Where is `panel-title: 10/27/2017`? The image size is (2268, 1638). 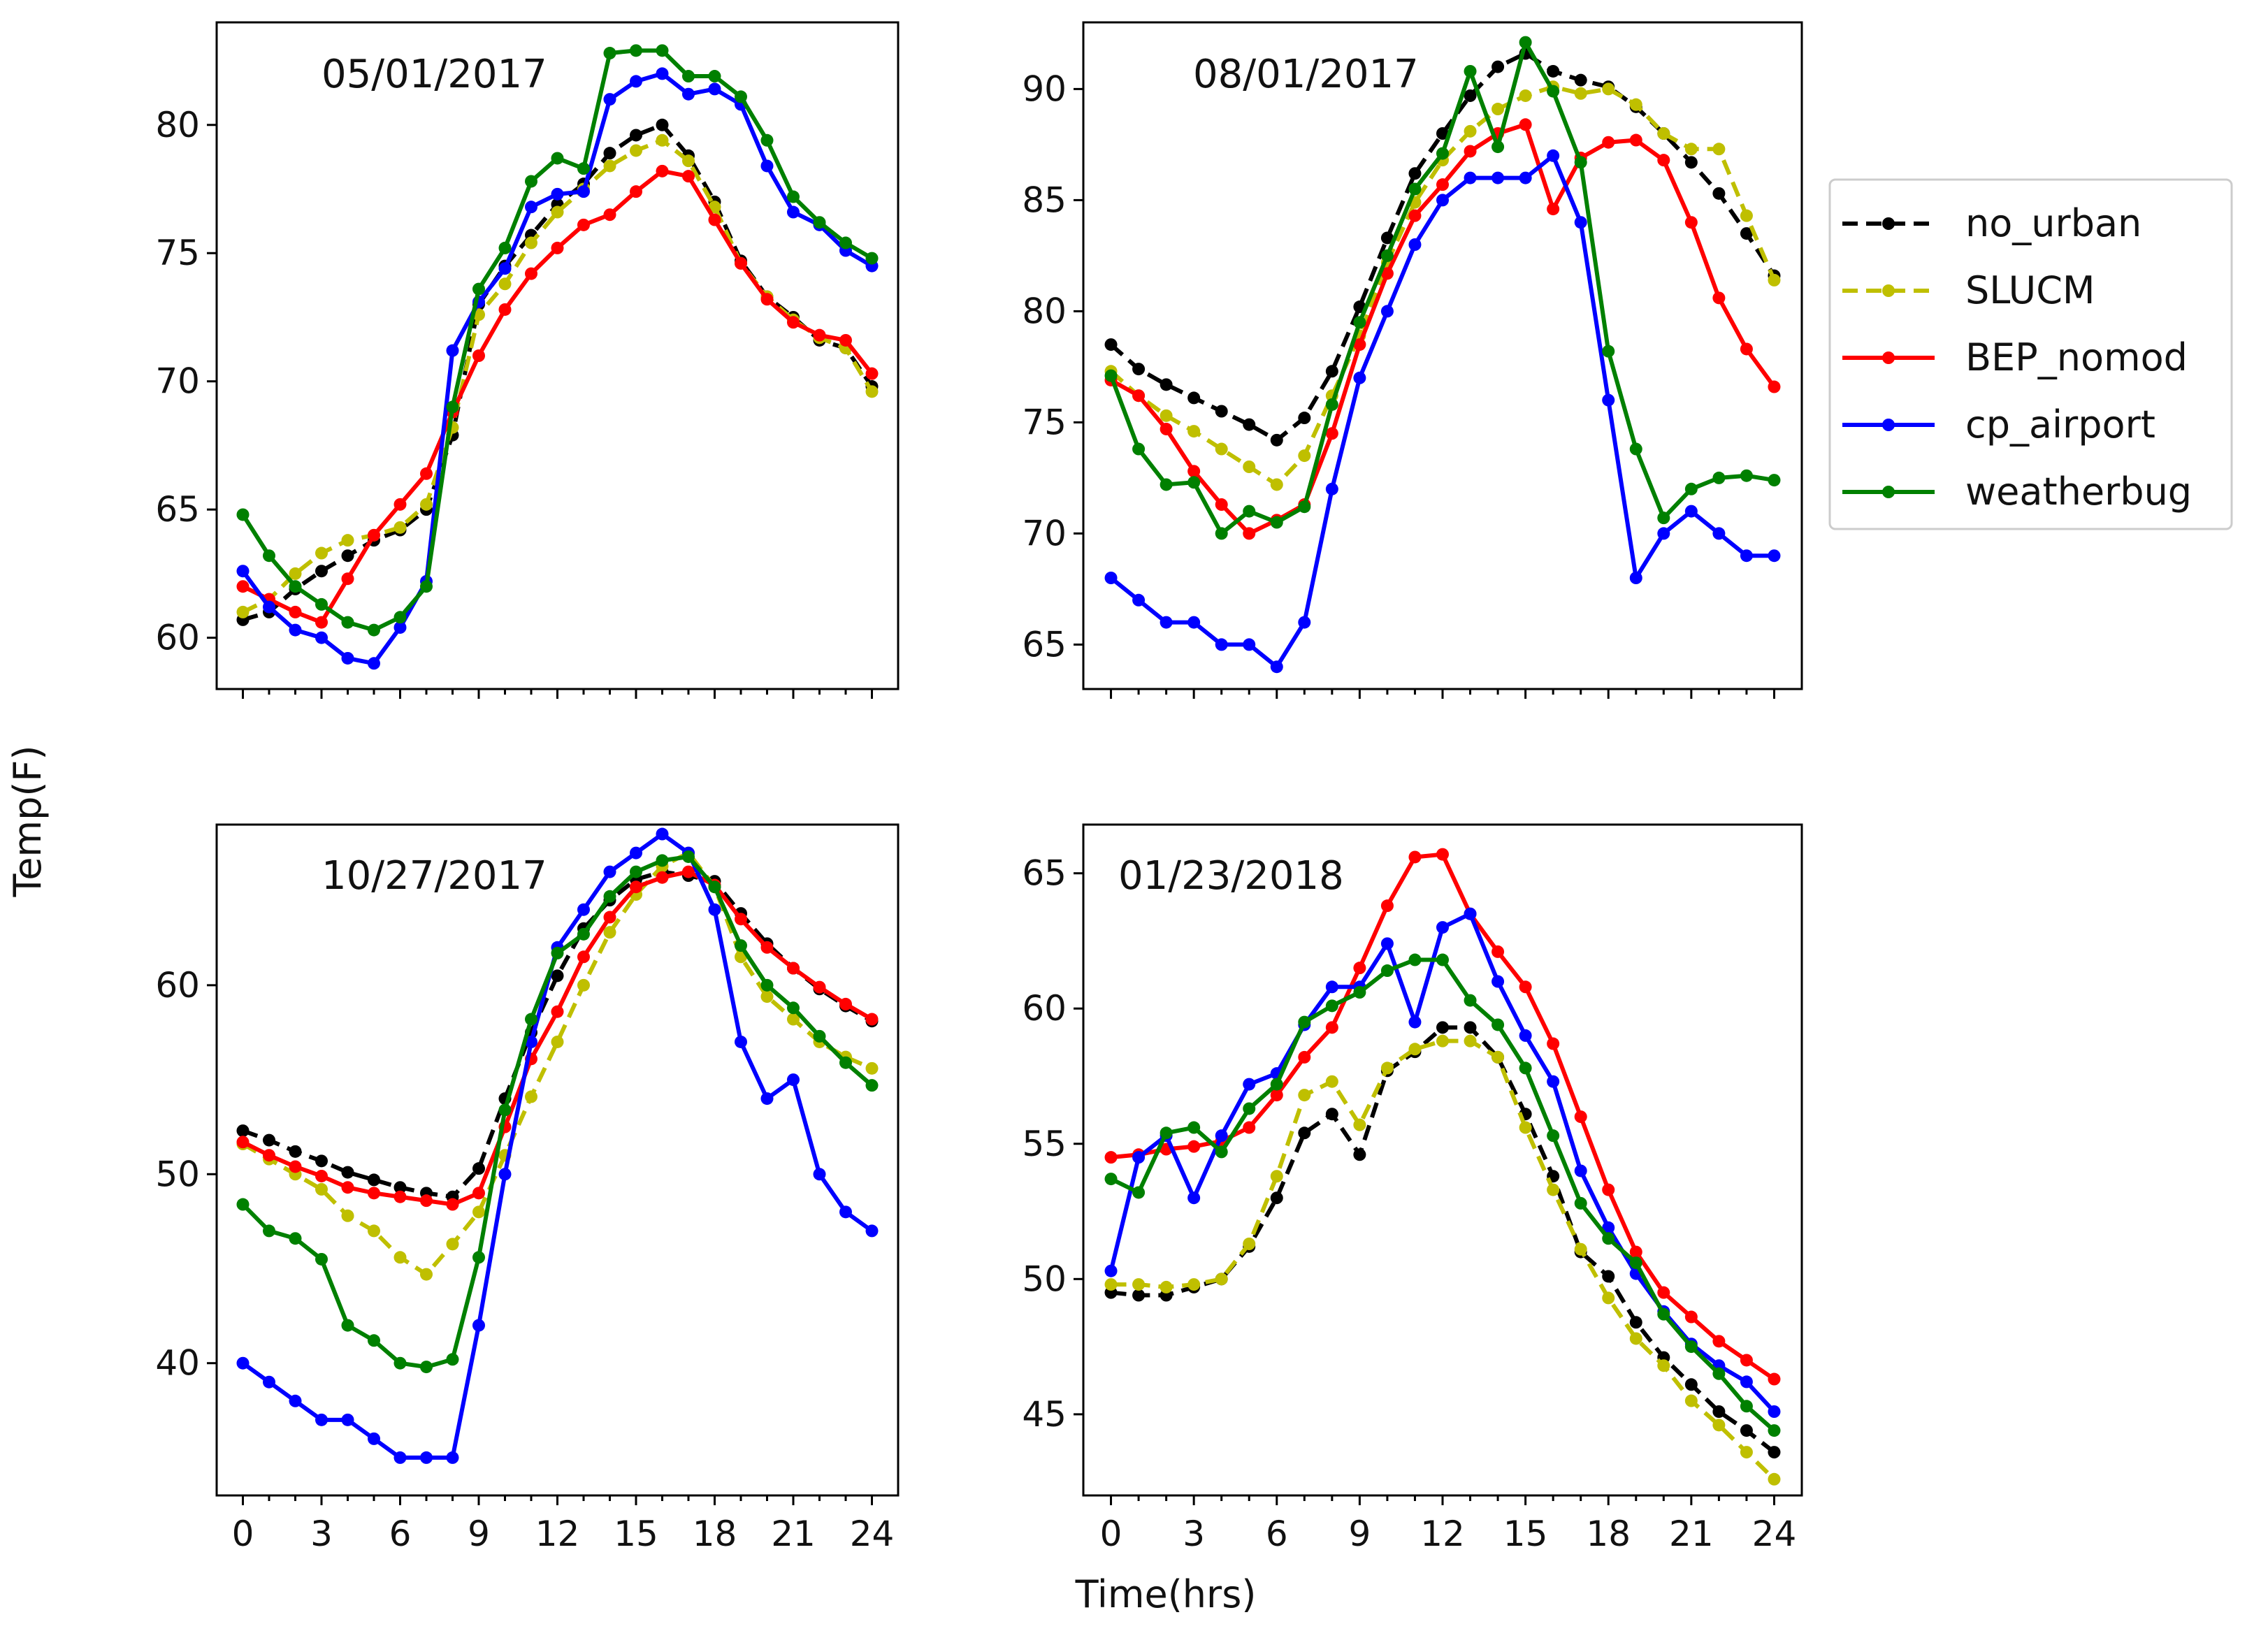 panel-title: 10/27/2017 is located at coordinates (434, 876).